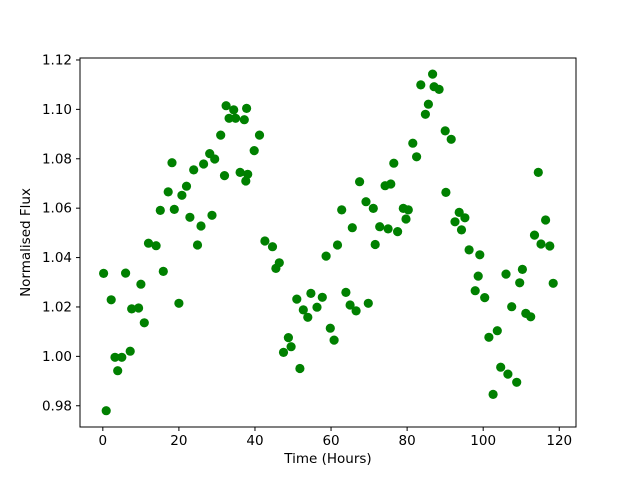 The image size is (640, 480). What do you see at coordinates (57, 60) in the screenshot?
I see `y-tick-label: 1.12` at bounding box center [57, 60].